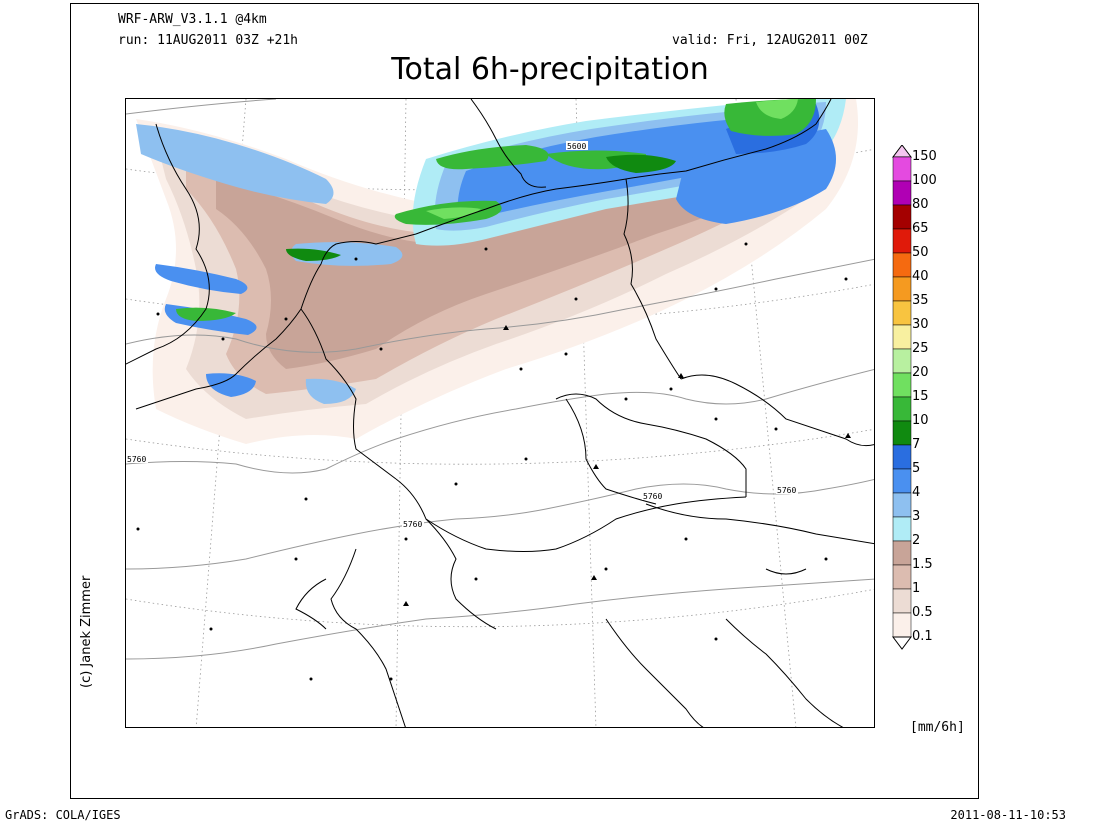 This screenshot has height=825, width=1100. Describe the element at coordinates (920, 252) in the screenshot. I see `legend-tick-label: 50` at that location.